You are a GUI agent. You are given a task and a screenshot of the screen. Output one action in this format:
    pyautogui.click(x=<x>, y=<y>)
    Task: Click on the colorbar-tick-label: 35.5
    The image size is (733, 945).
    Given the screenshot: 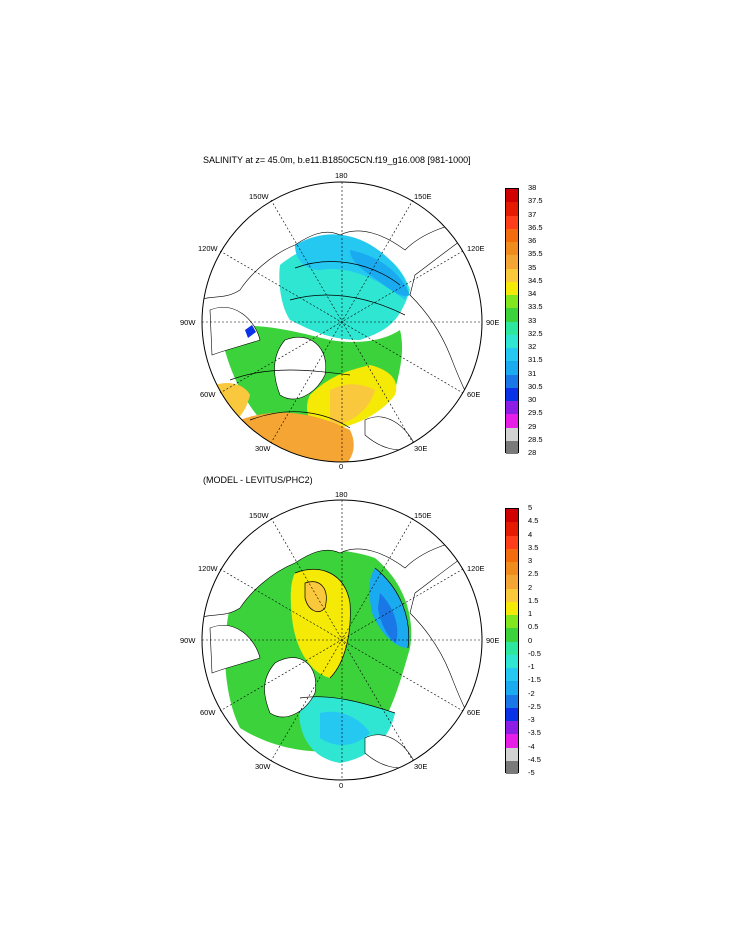 What is the action you would take?
    pyautogui.click(x=535, y=254)
    